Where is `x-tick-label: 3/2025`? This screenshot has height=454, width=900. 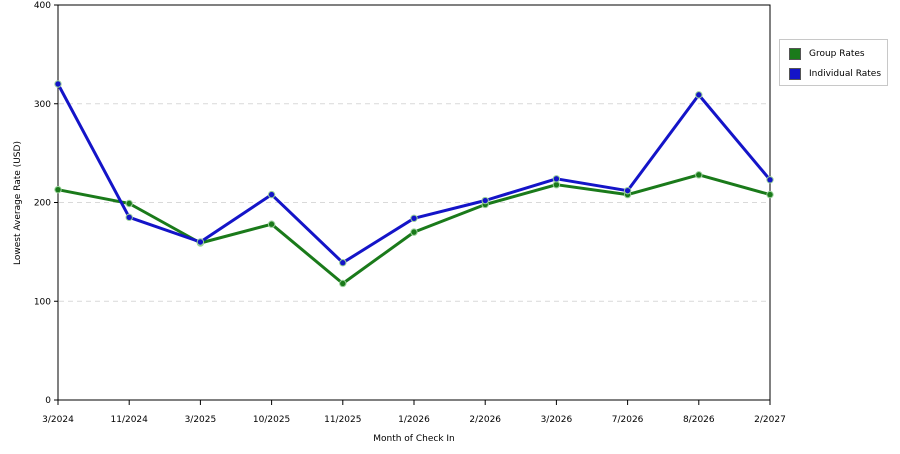 x-tick-label: 3/2025 is located at coordinates (201, 420).